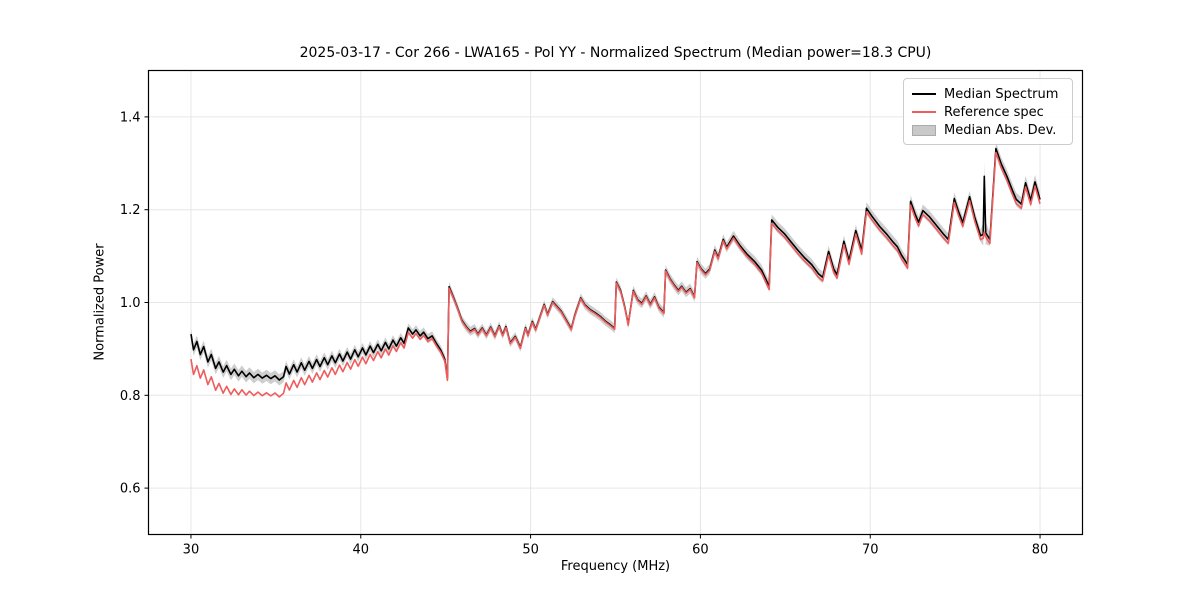 This screenshot has height=600, width=1200. Describe the element at coordinates (1000, 131) in the screenshot. I see `legend-label: Median Abs. Dev.` at that location.